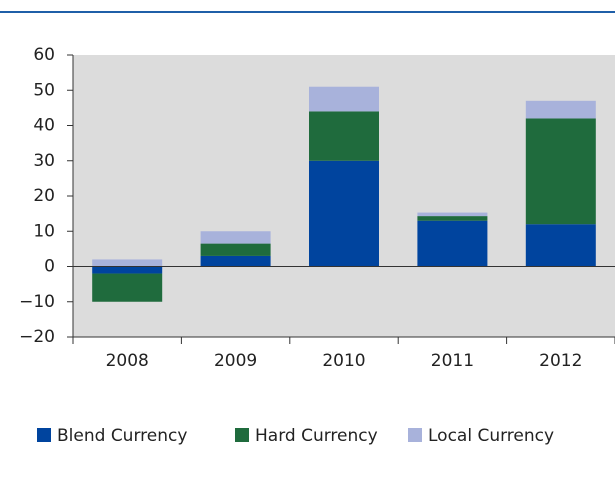  What do you see at coordinates (44, 126) in the screenshot?
I see `y-tick-label: 40` at bounding box center [44, 126].